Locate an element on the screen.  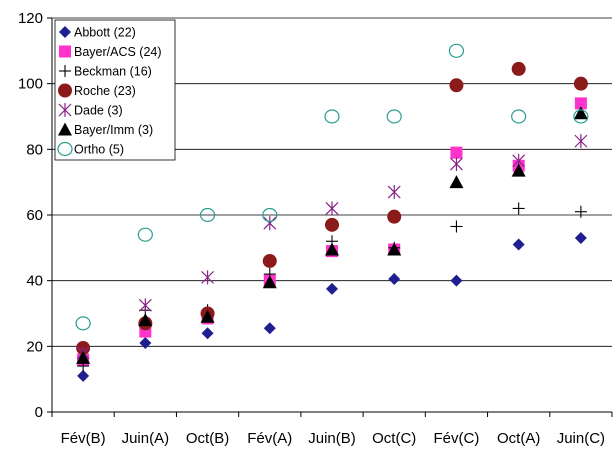
x-tick-label: Juin(A) is located at coordinates (146, 438).